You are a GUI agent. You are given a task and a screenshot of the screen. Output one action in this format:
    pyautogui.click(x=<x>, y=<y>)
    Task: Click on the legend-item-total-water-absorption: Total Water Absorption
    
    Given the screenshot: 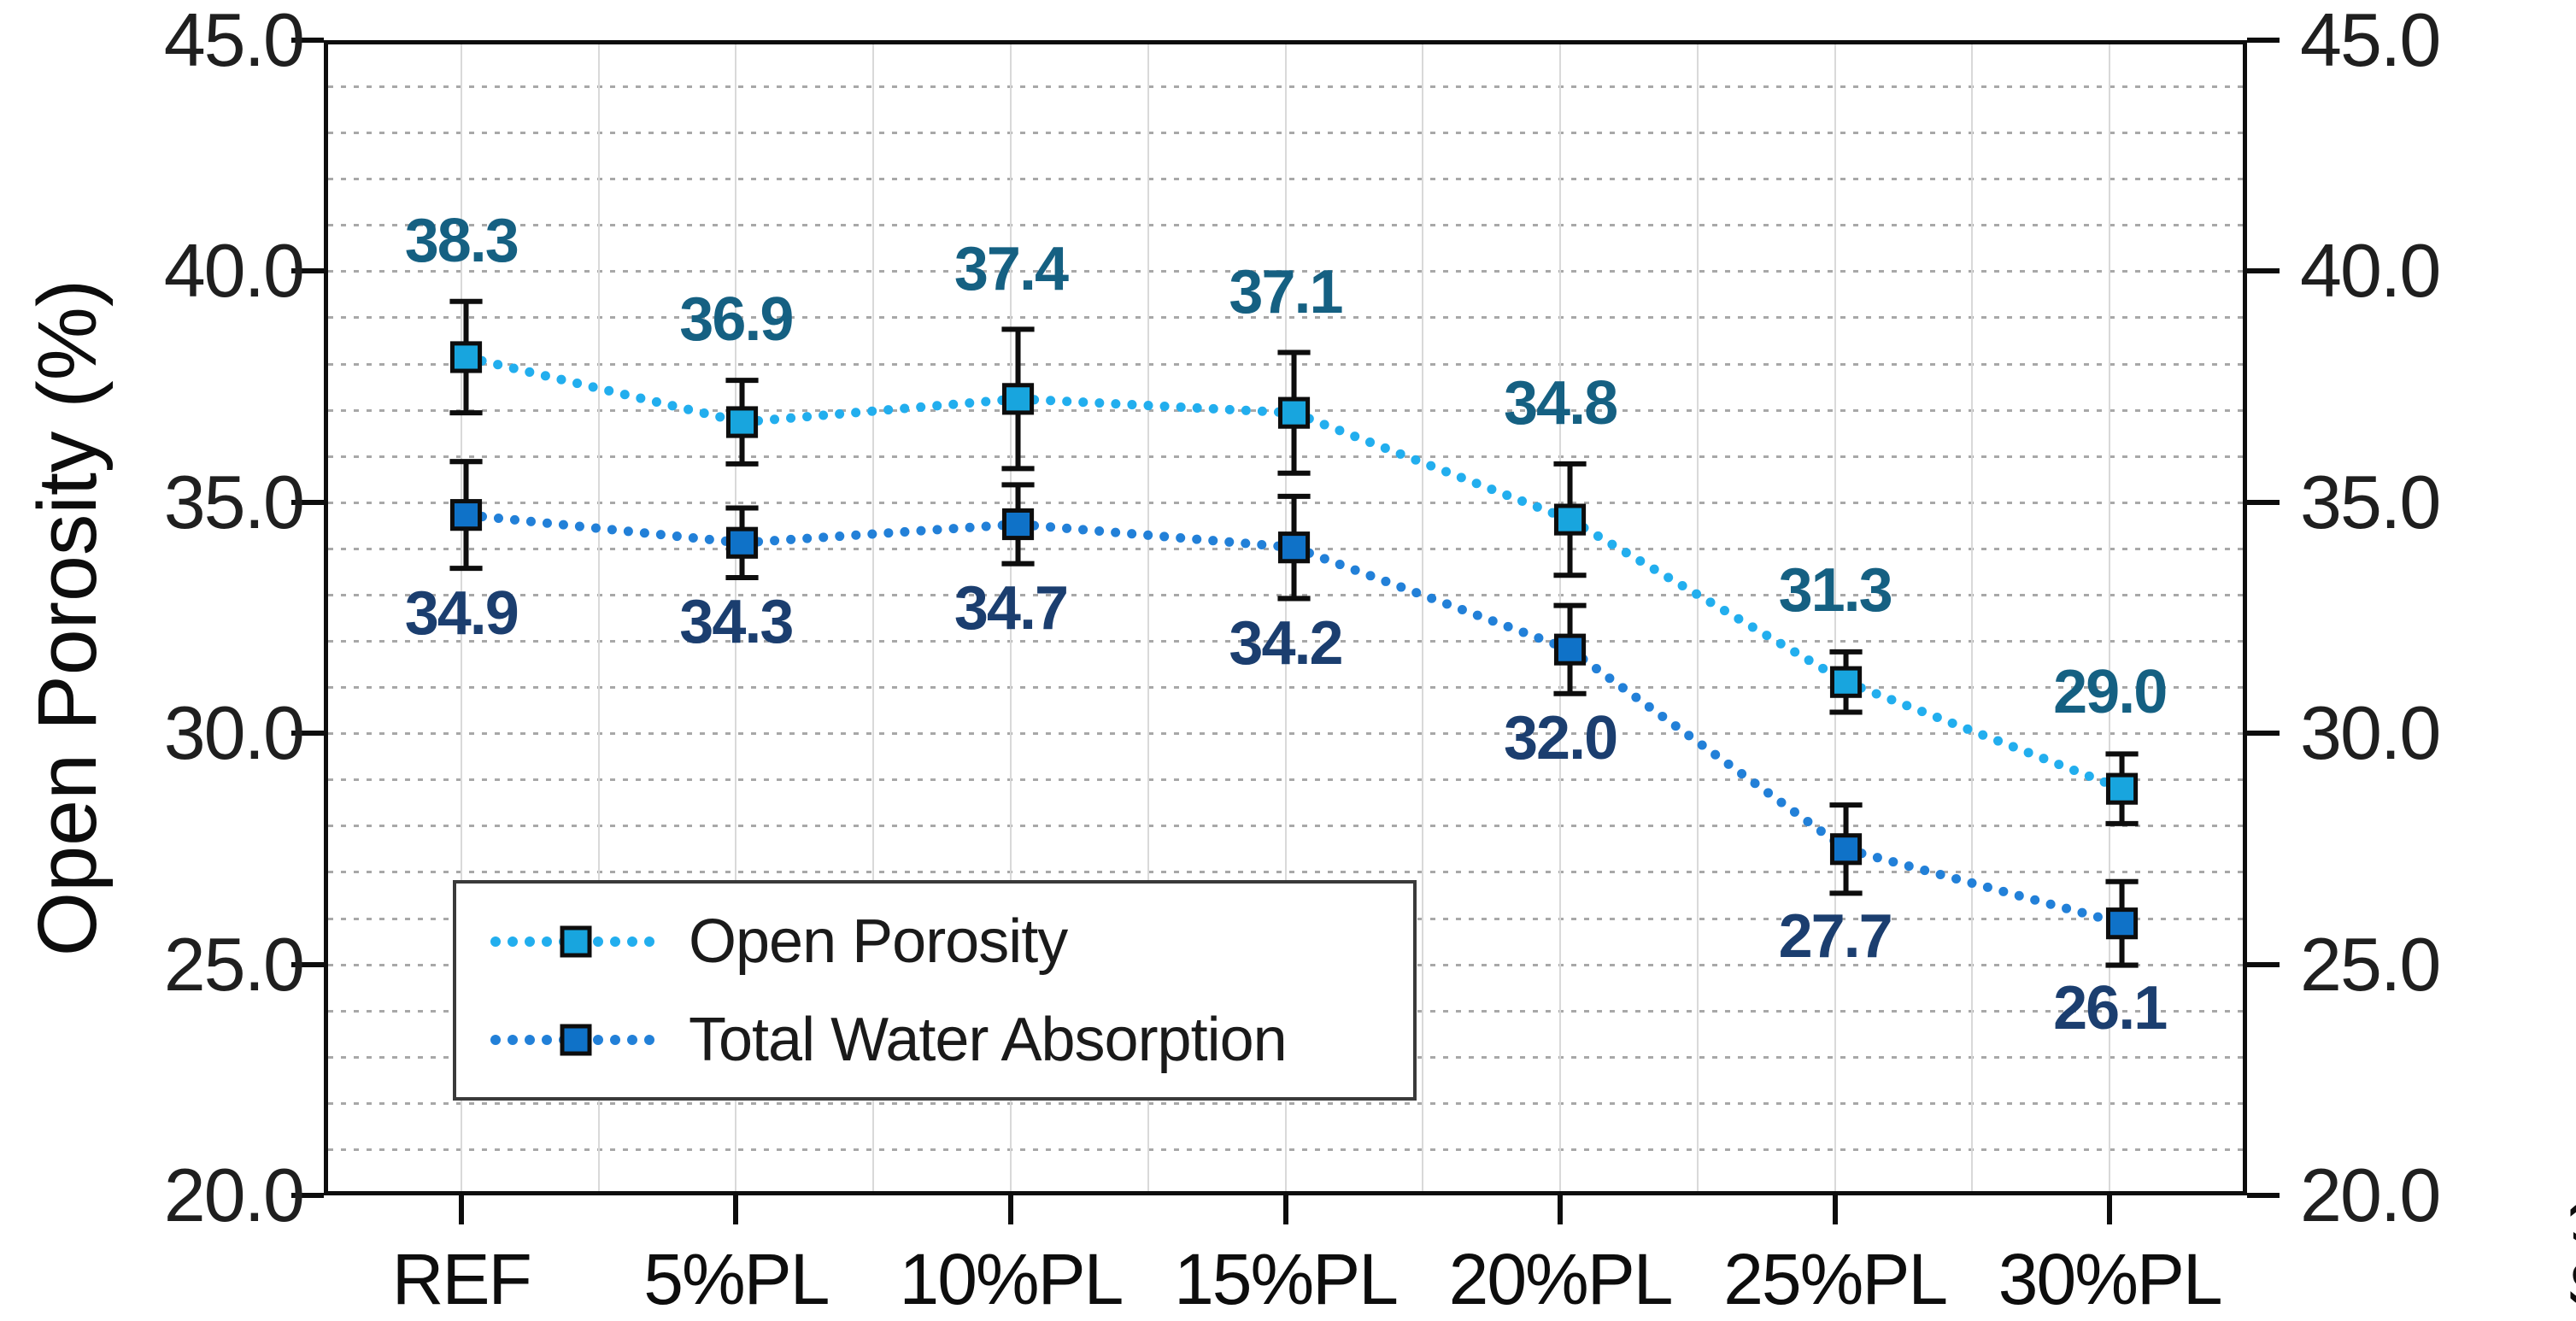 What is the action you would take?
    pyautogui.click(x=951, y=1039)
    